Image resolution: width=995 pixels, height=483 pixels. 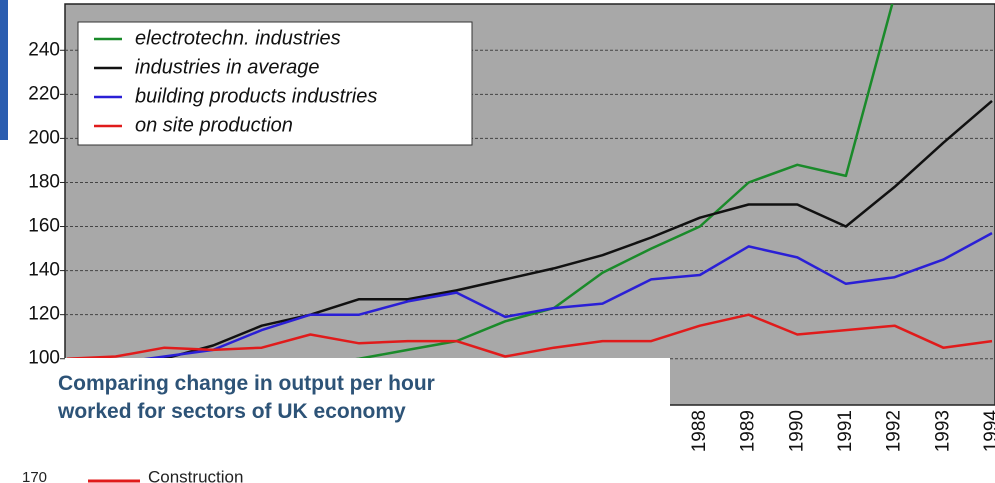 I want to click on legend-label: electrotechn. industries, so click(x=238, y=38).